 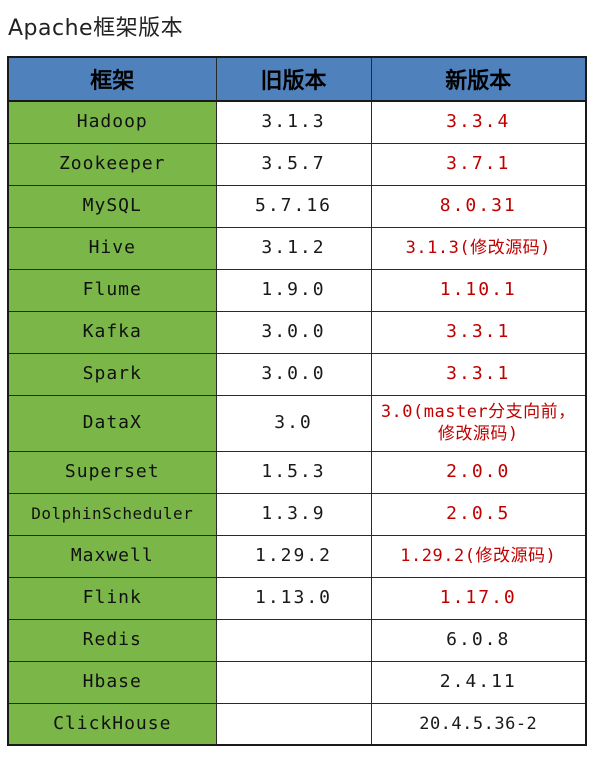 I want to click on column-header-new-version: 新版本, so click(x=478, y=79).